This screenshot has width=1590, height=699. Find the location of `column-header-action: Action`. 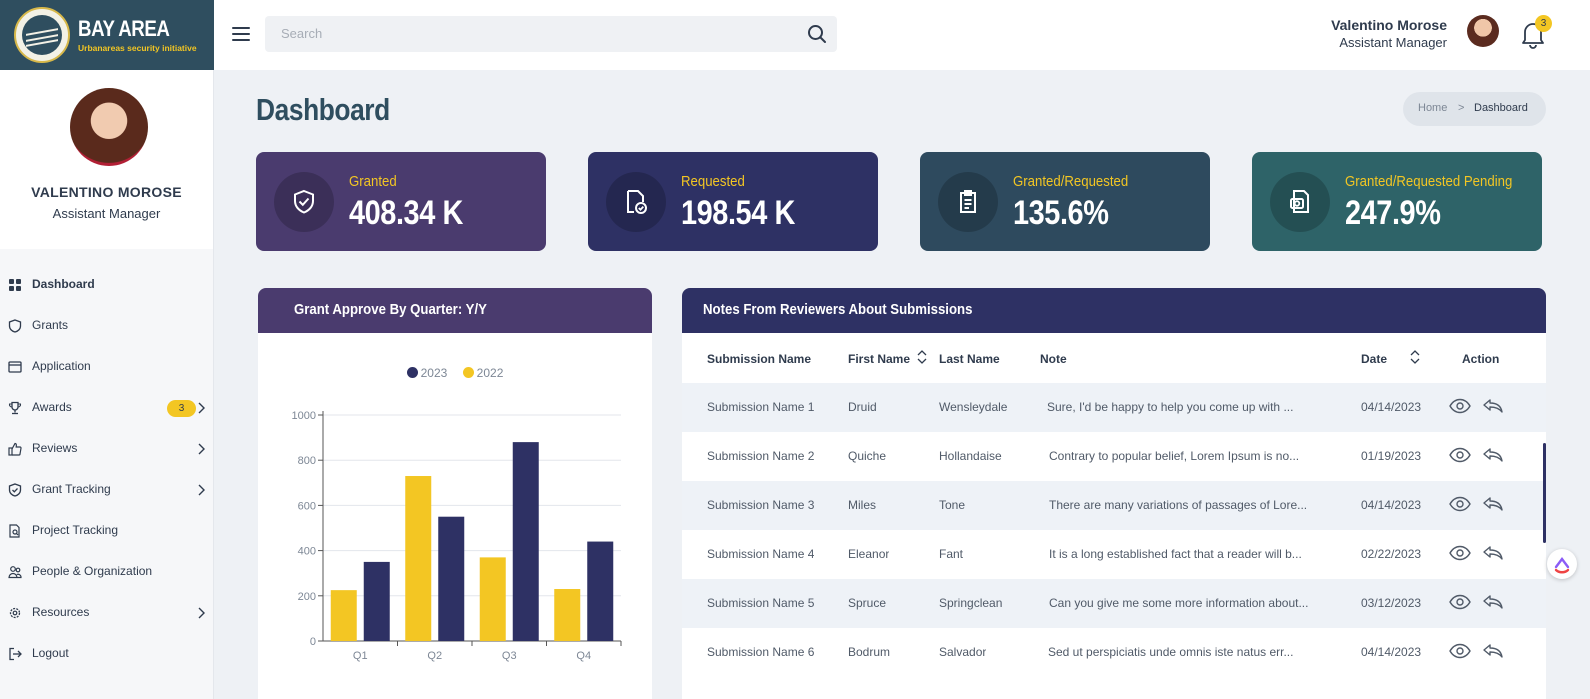

column-header-action: Action is located at coordinates (1481, 359).